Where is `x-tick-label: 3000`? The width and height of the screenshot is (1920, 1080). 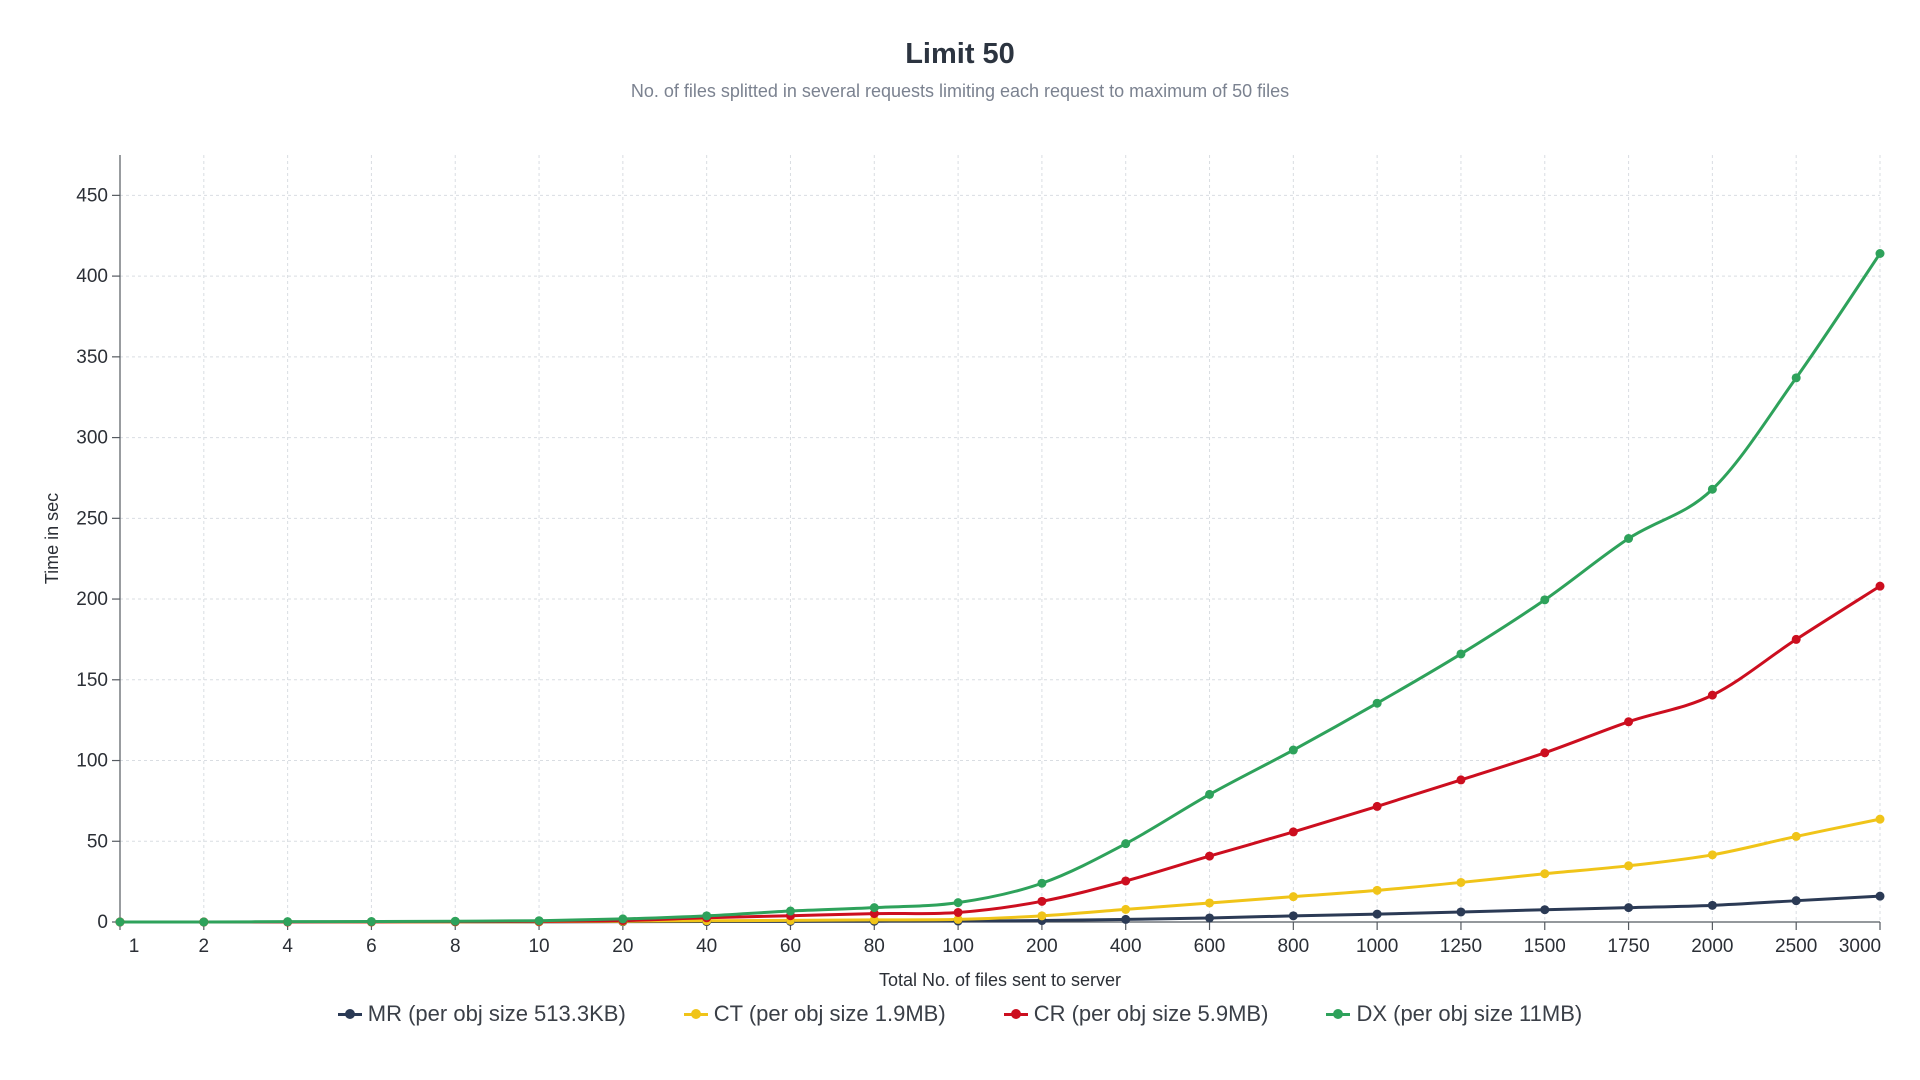 x-tick-label: 3000 is located at coordinates (1860, 946).